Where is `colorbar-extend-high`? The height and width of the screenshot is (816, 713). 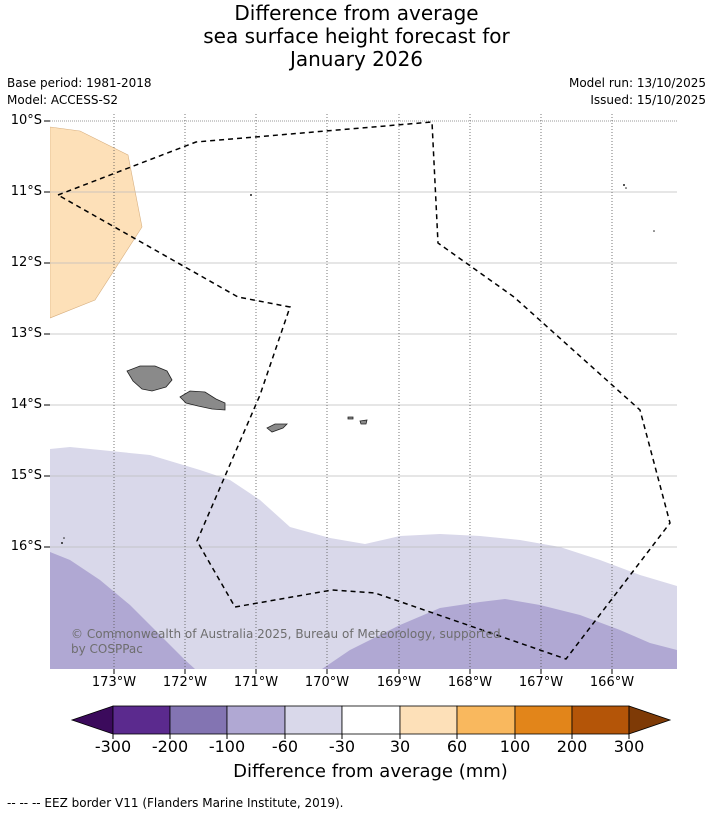
colorbar-extend-high is located at coordinates (650, 720).